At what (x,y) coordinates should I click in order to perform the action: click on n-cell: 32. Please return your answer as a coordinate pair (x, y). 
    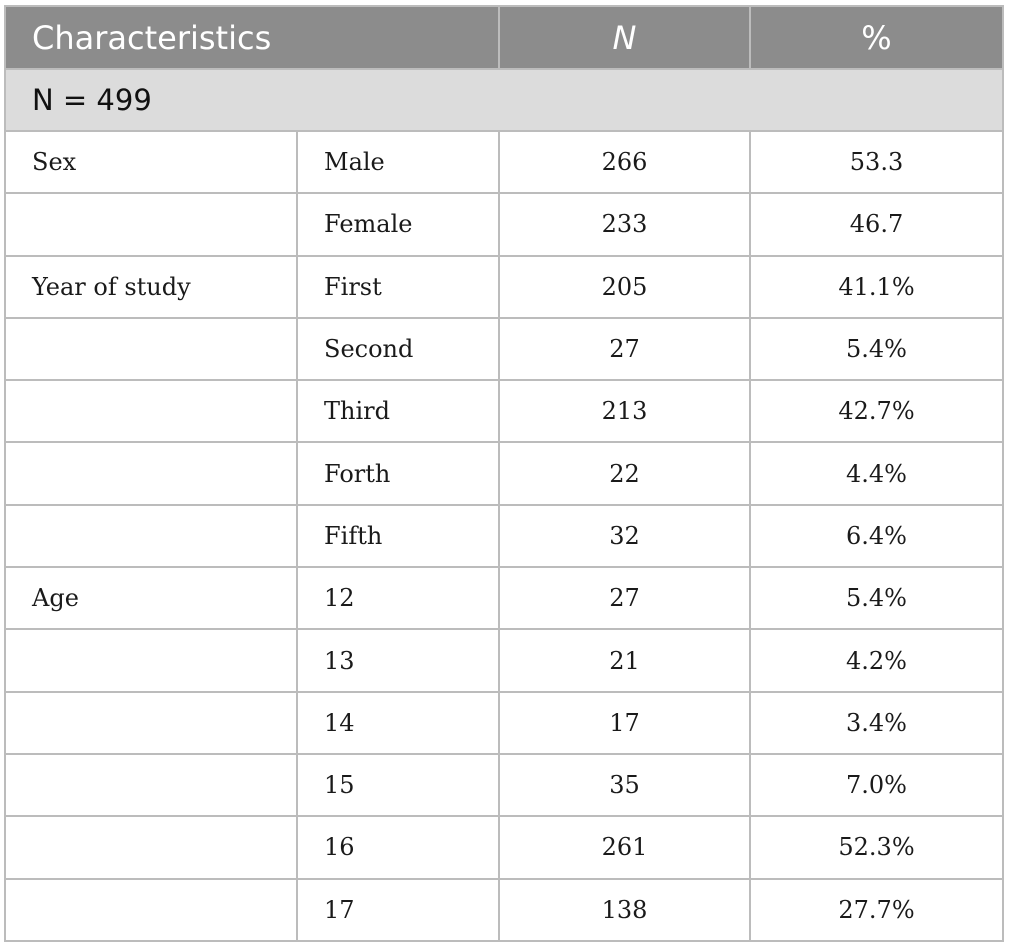
    Looking at the image, I should click on (624, 536).